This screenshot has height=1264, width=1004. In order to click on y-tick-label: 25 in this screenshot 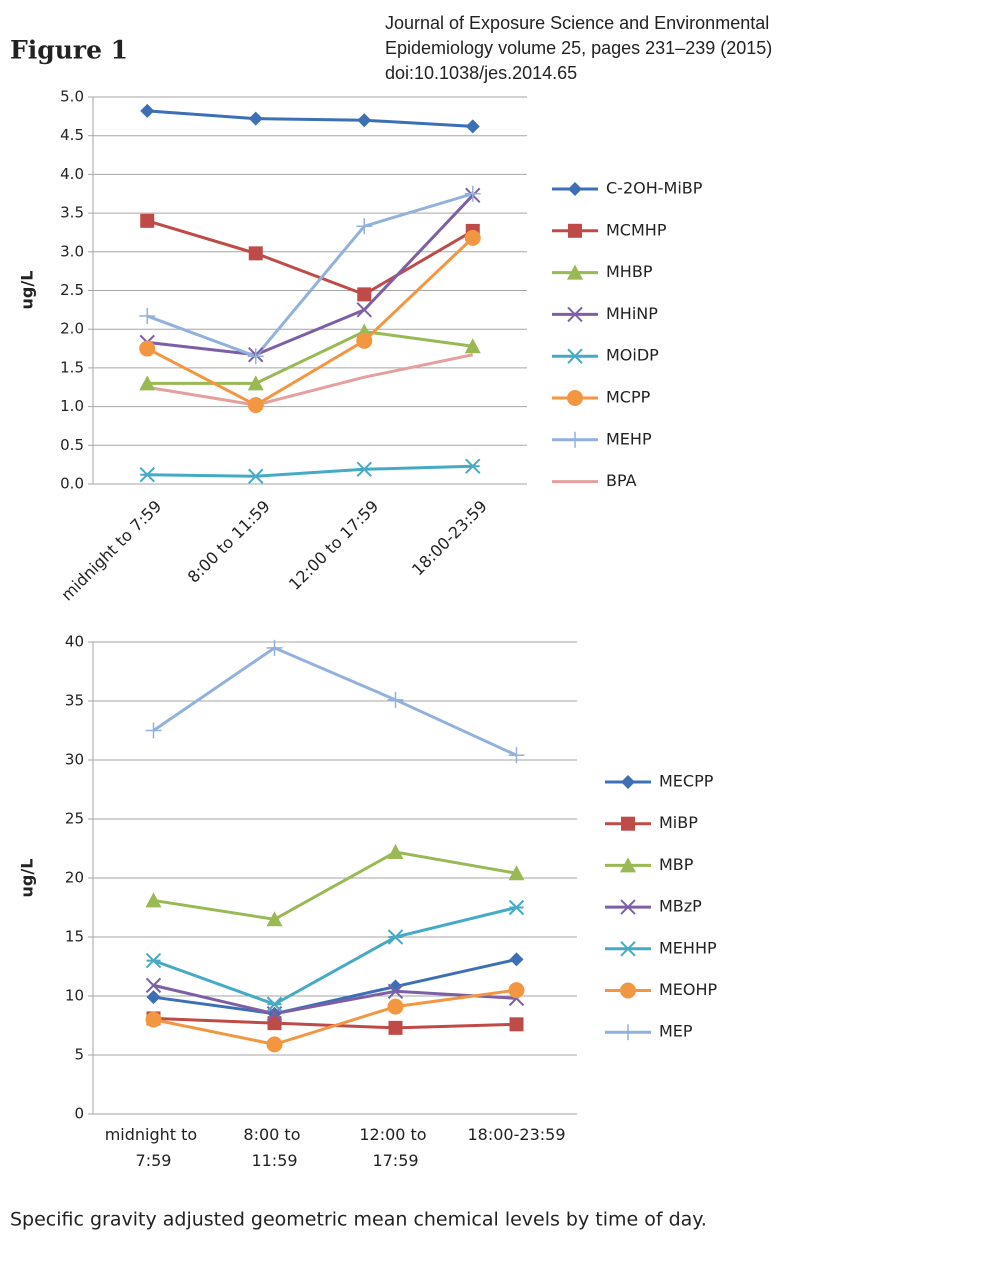, I will do `click(74, 819)`.